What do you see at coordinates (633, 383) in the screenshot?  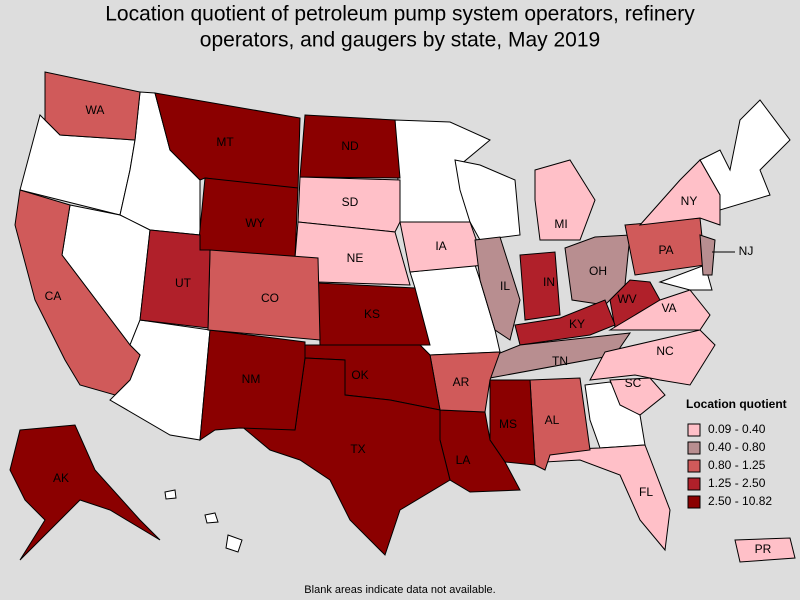 I see `state-label: SC` at bounding box center [633, 383].